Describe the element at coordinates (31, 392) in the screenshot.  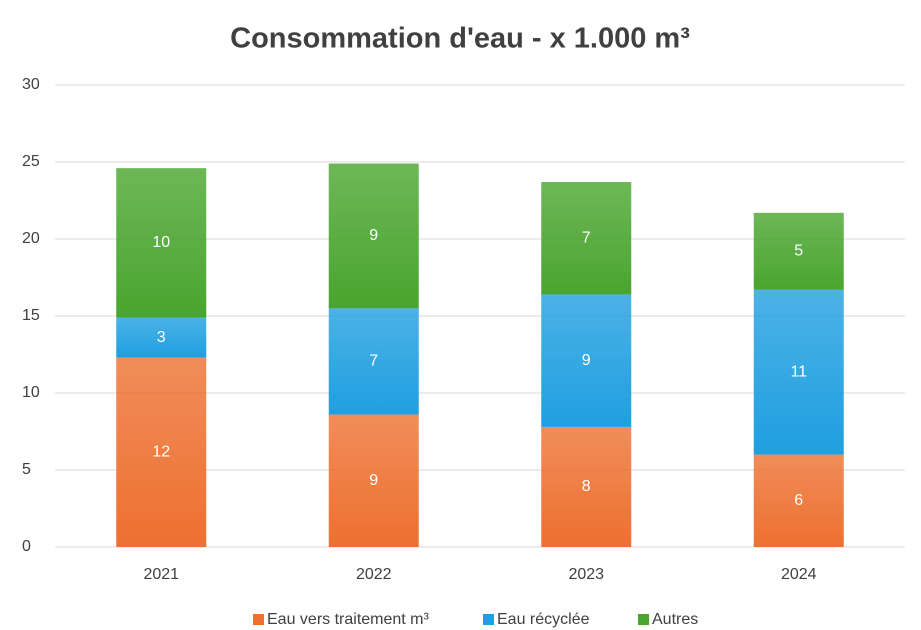
I see `y-tick-label: 10` at that location.